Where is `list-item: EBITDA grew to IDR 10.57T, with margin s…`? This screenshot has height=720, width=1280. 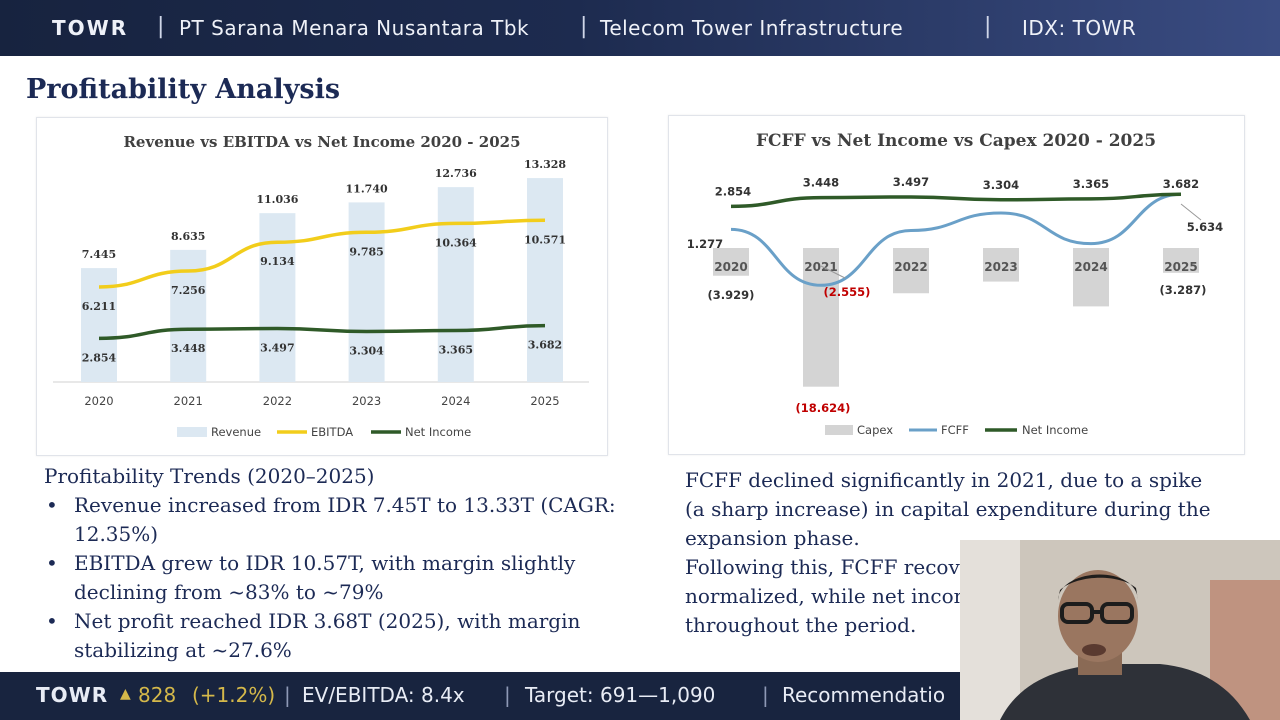
list-item: EBITDA grew to IDR 10.57T, with margin s… is located at coordinates (356, 578).